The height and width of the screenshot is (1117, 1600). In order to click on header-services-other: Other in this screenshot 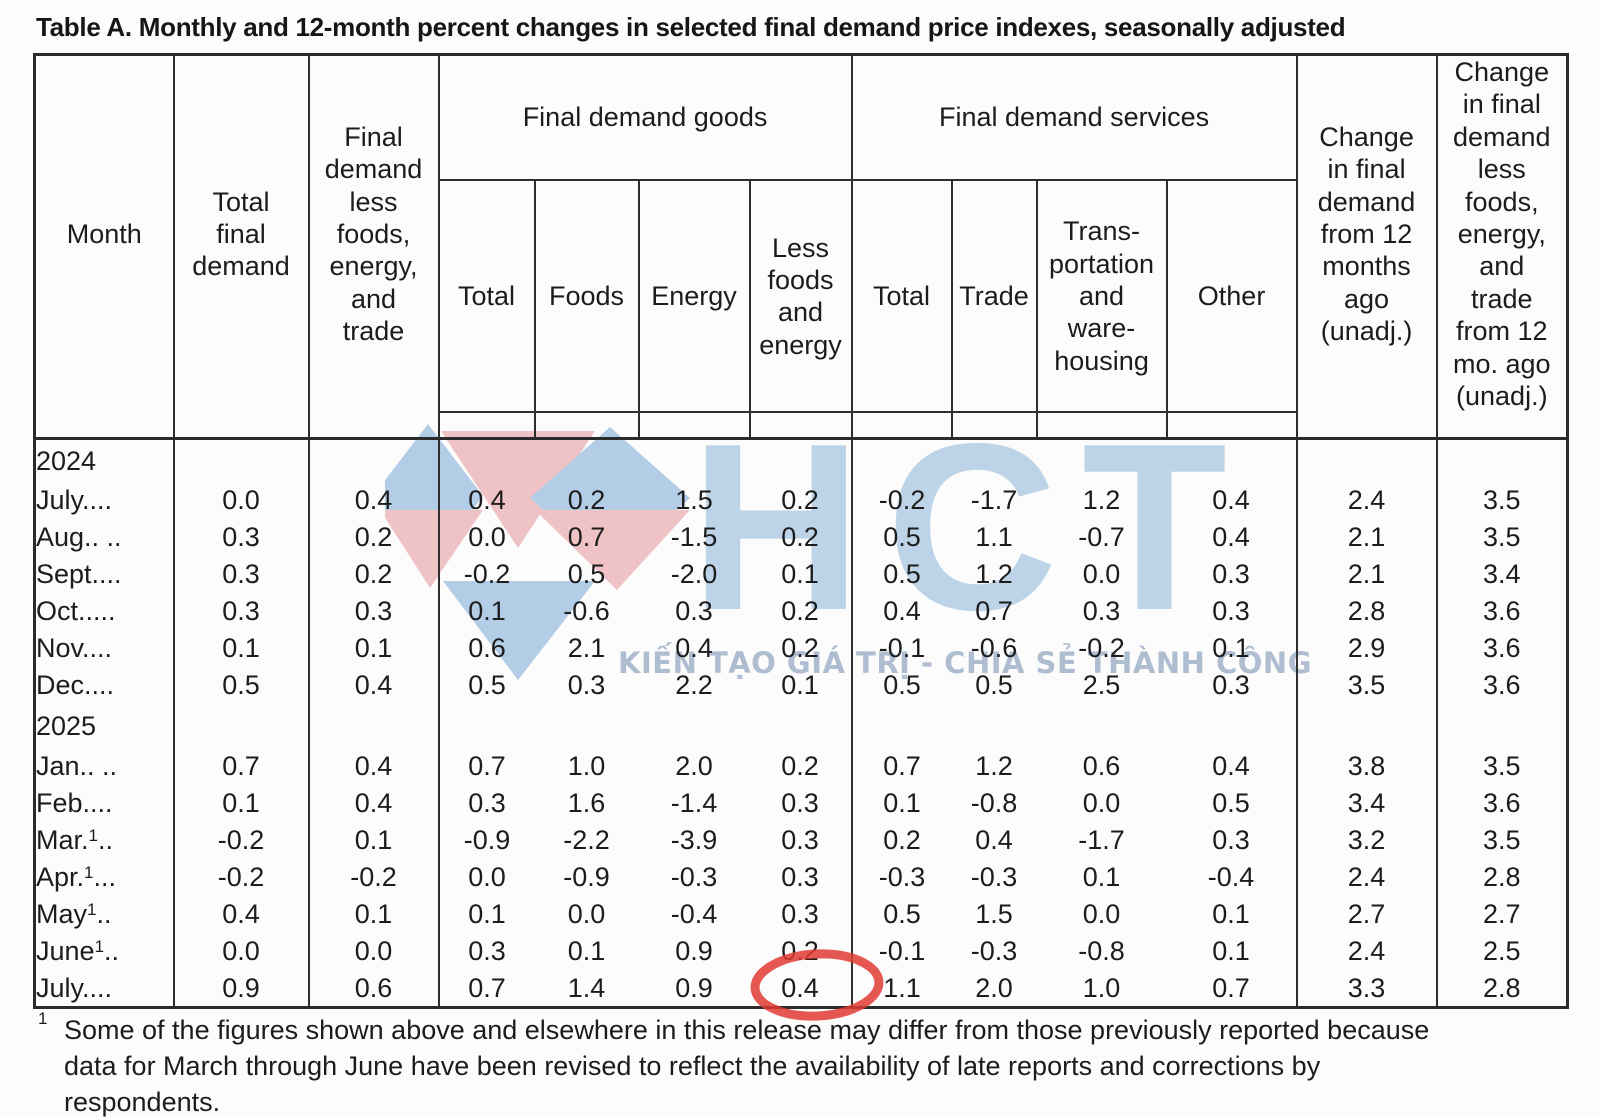, I will do `click(1231, 297)`.